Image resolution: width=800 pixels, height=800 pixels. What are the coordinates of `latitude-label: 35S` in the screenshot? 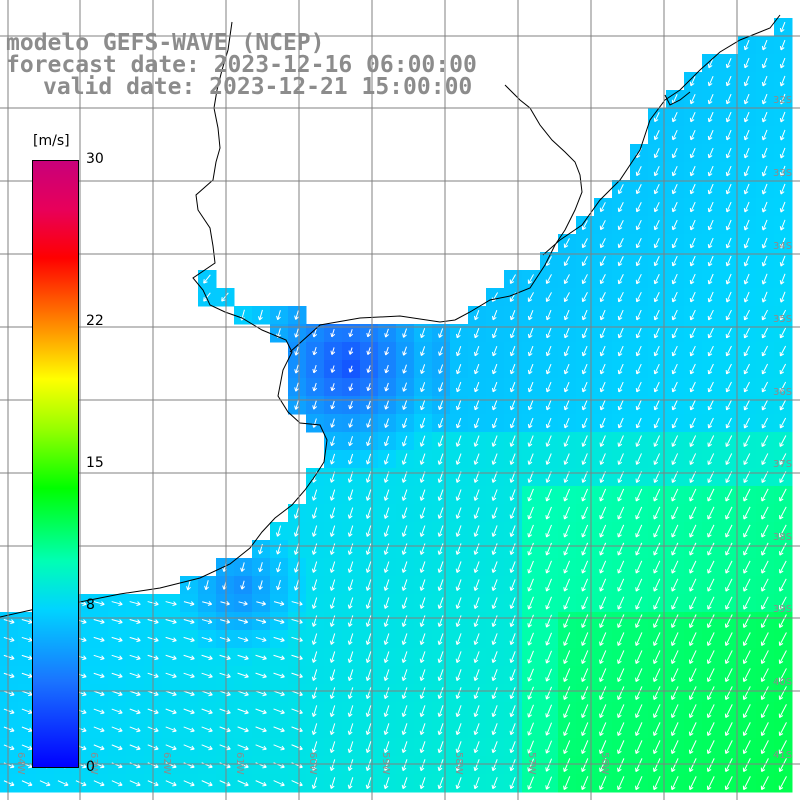 It's located at (782, 319).